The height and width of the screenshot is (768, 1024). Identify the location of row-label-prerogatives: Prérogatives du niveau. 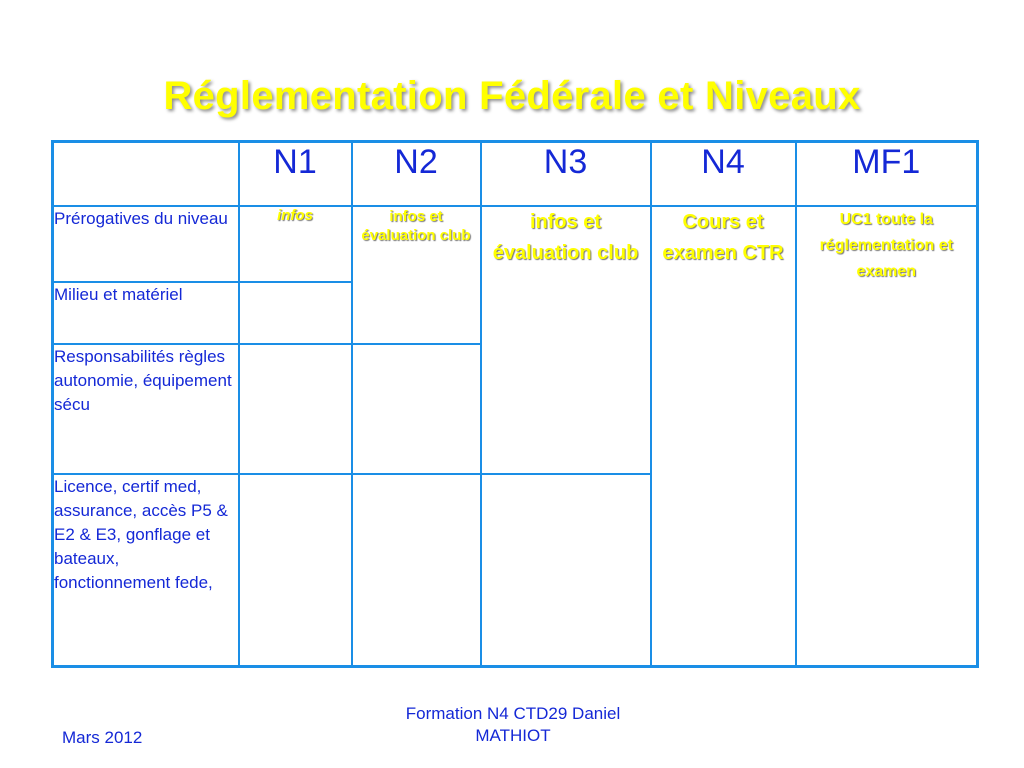
(145, 243).